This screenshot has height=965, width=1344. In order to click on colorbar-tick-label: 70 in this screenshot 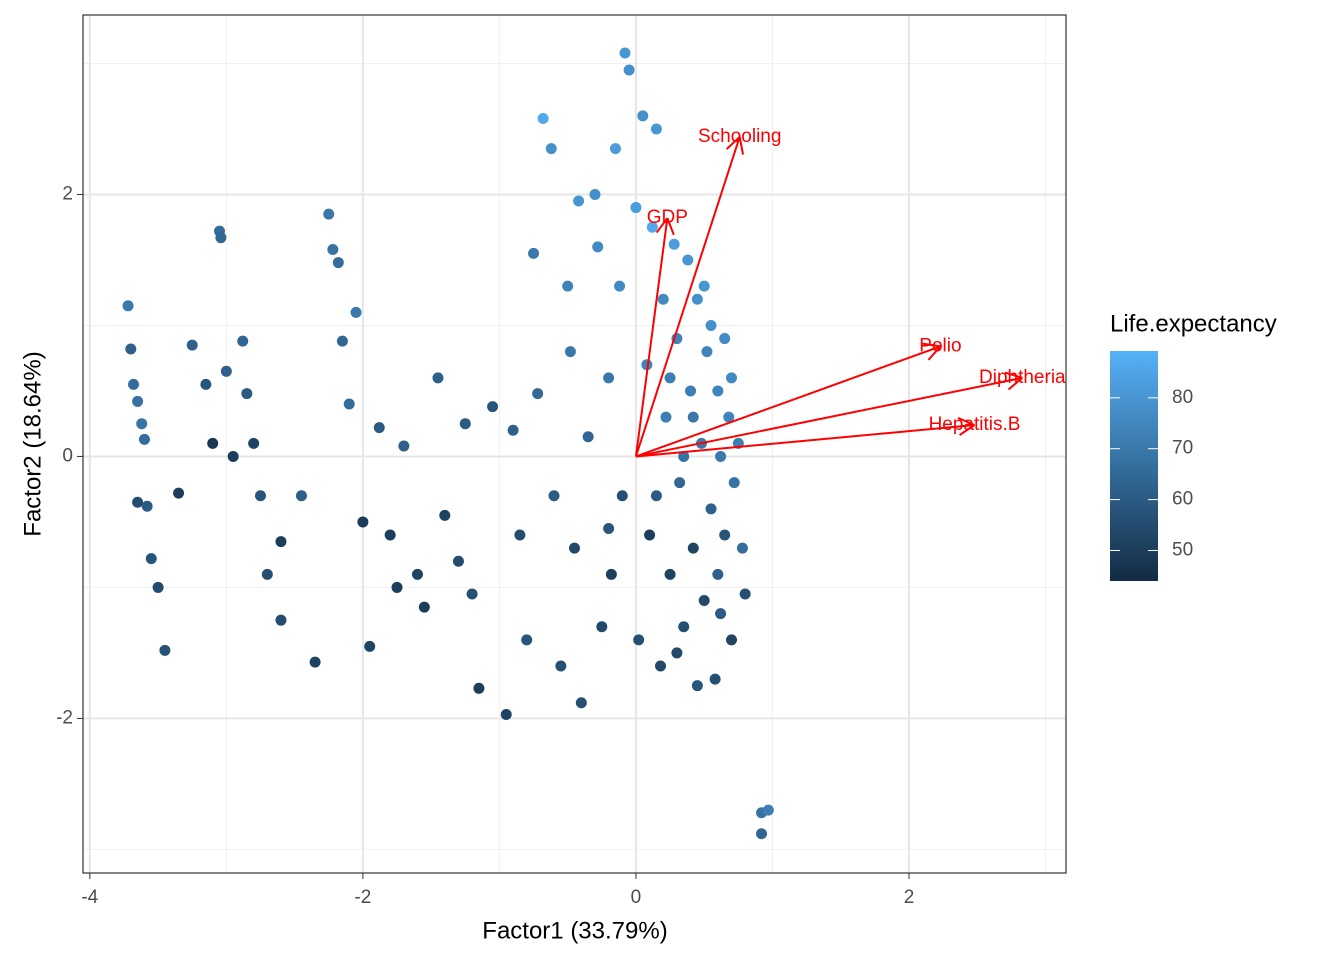, I will do `click(1182, 448)`.